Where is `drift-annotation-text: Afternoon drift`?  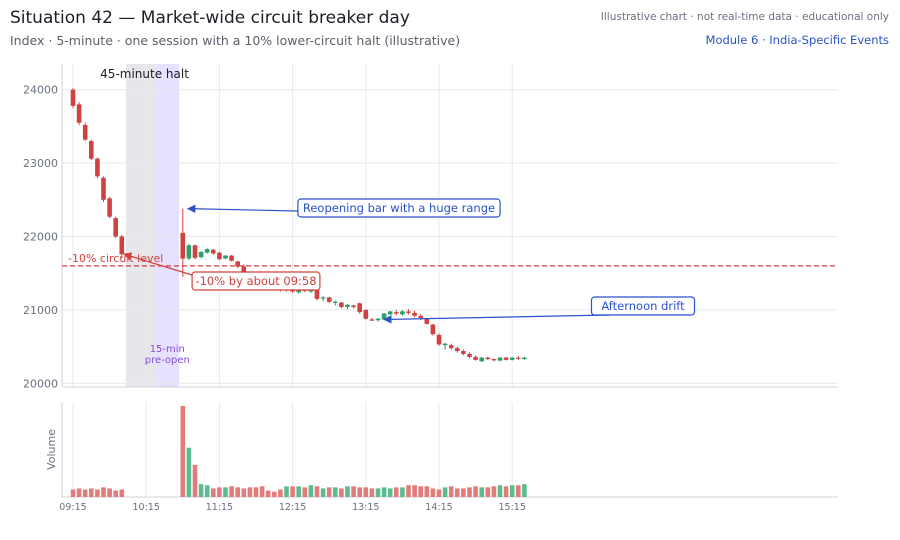 drift-annotation-text: Afternoon drift is located at coordinates (643, 306).